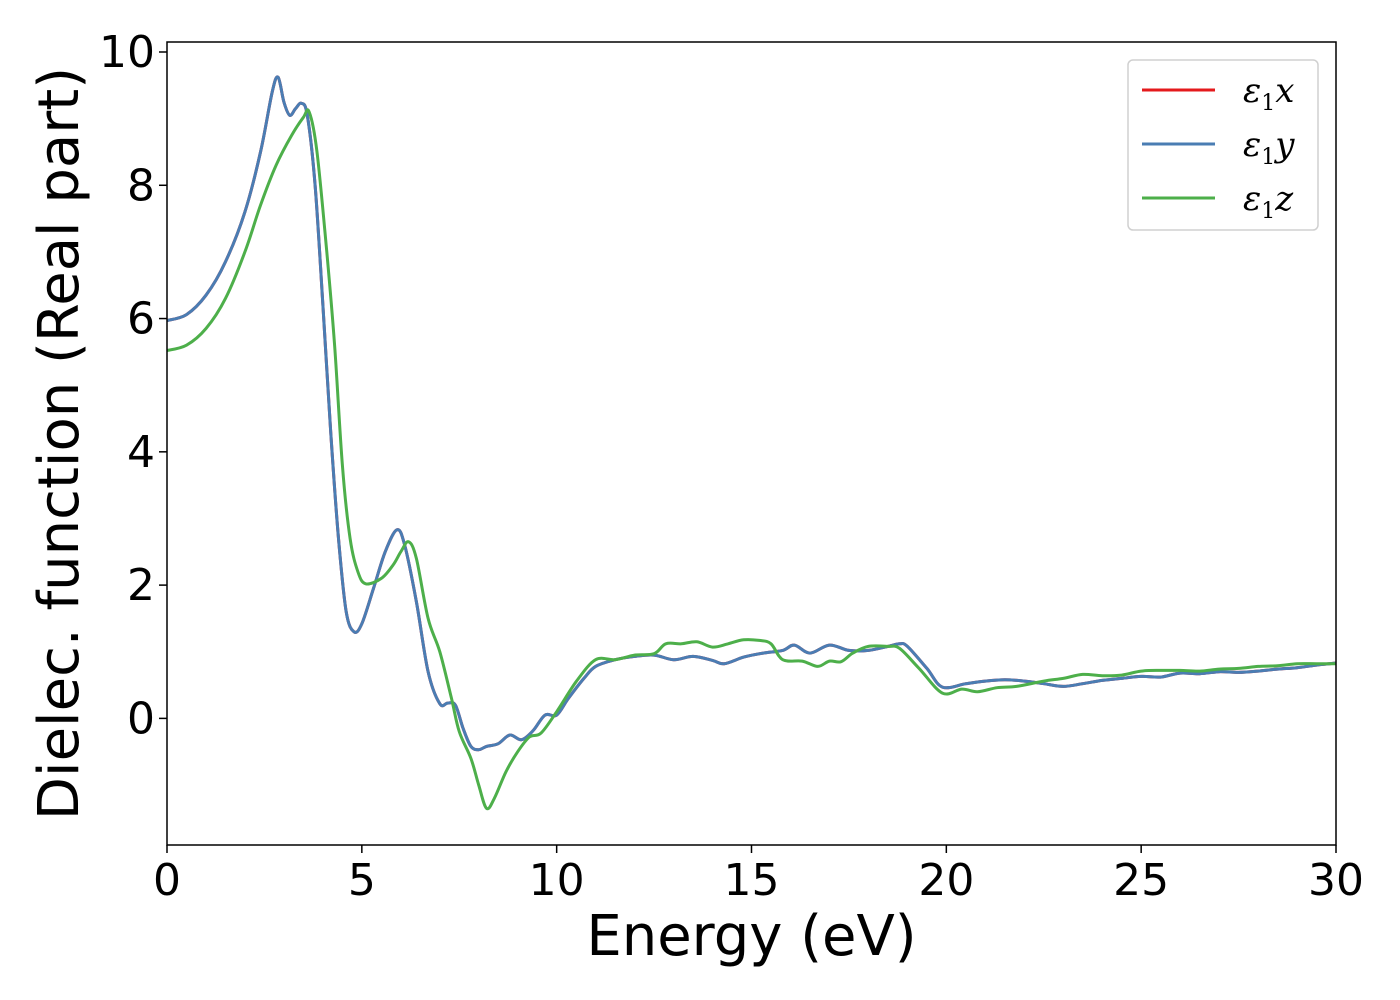 The width and height of the screenshot is (1400, 1000). I want to click on x-tick-label: 0, so click(167, 880).